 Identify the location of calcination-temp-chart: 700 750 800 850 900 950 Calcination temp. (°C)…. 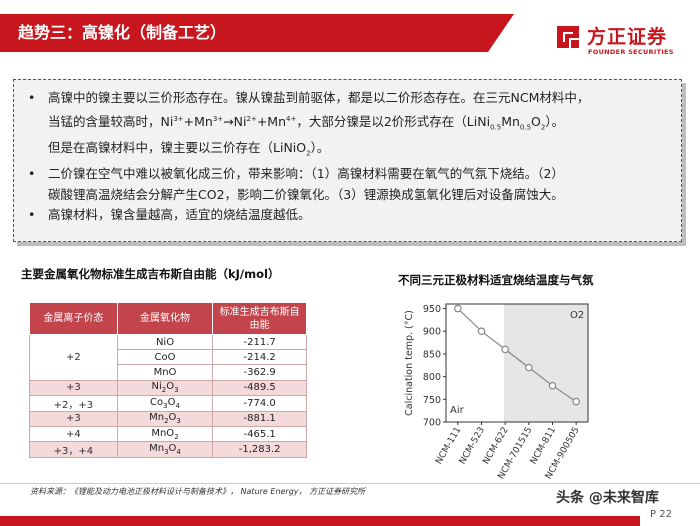
(496, 392).